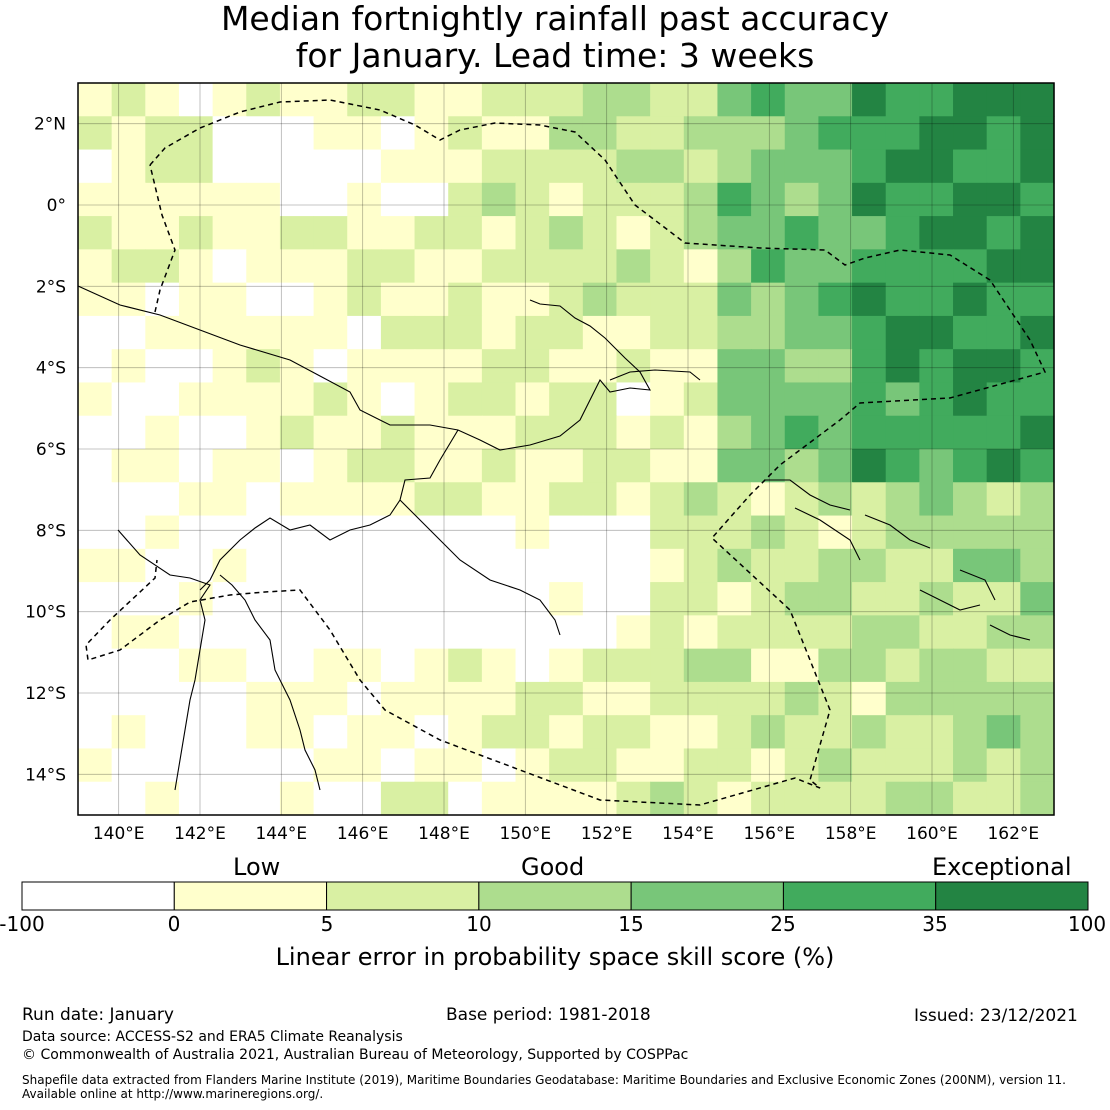 The height and width of the screenshot is (1110, 1110). I want to click on issued-date: Issued: 23/12/2021, so click(996, 1016).